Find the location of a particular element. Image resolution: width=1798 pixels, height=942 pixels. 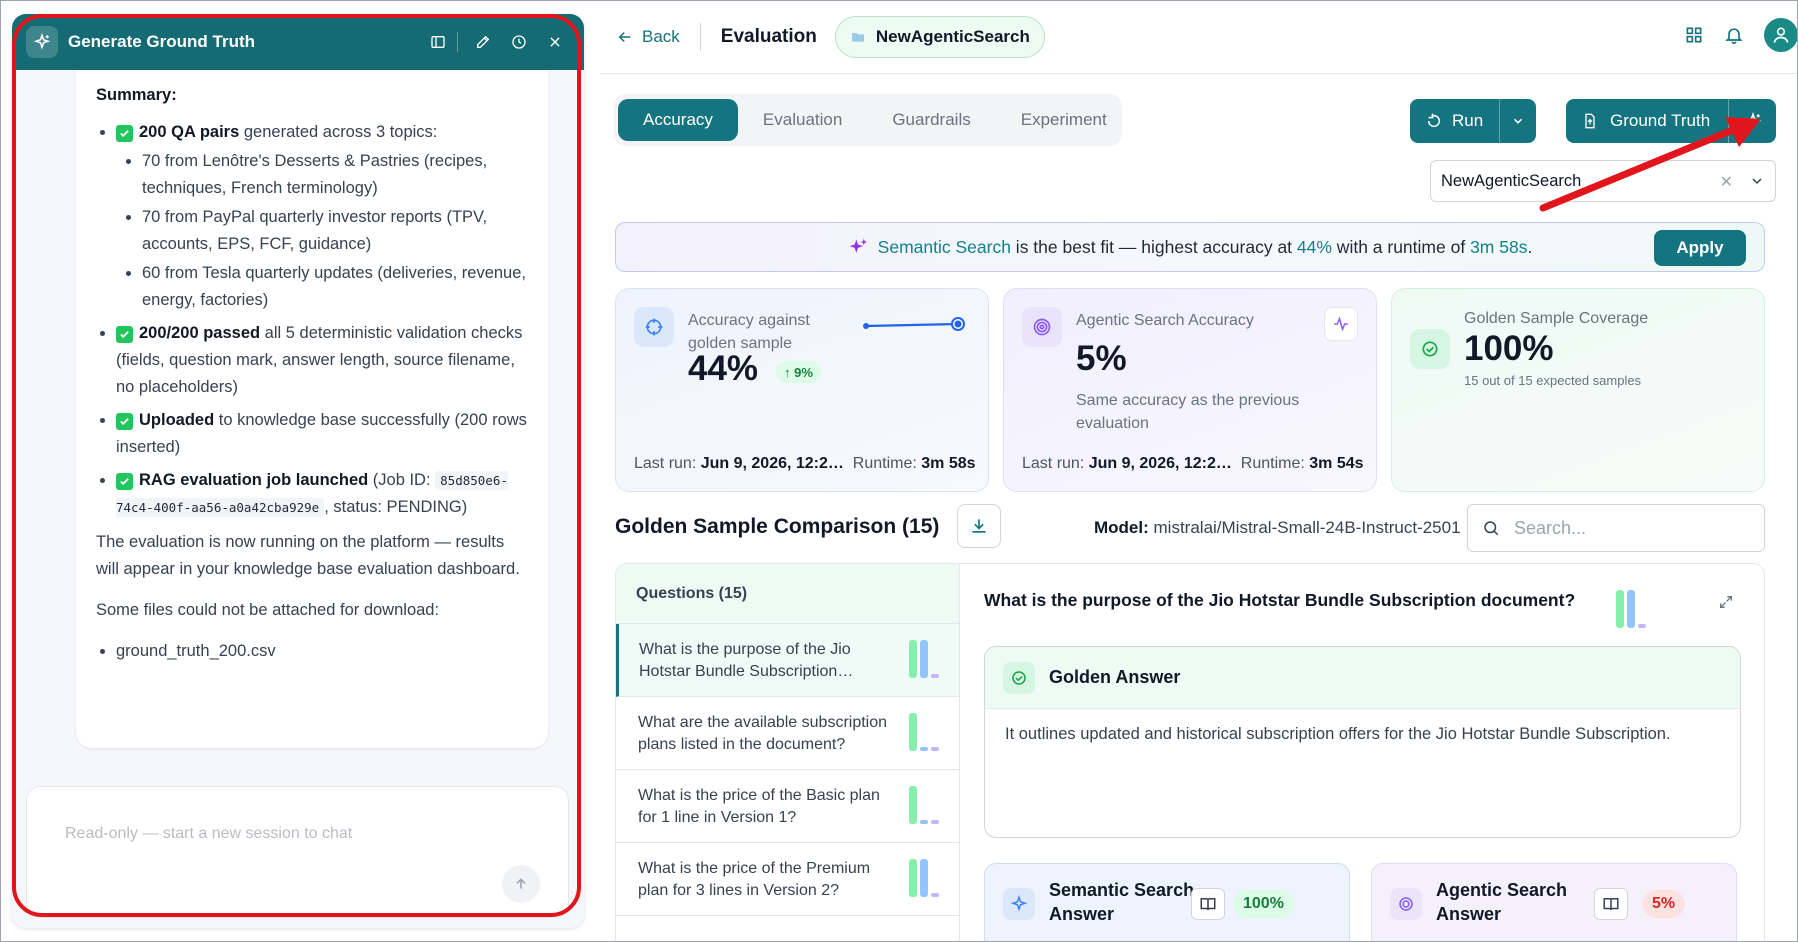

apply-button: Apply is located at coordinates (1700, 248).